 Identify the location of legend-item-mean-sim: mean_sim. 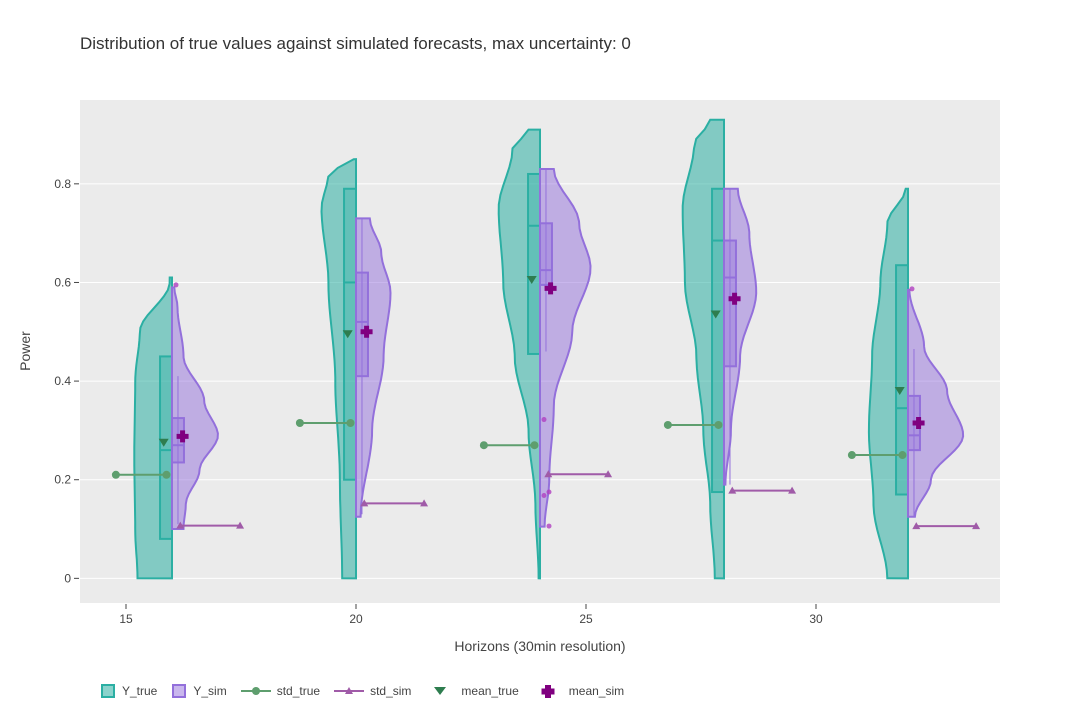
(578, 691).